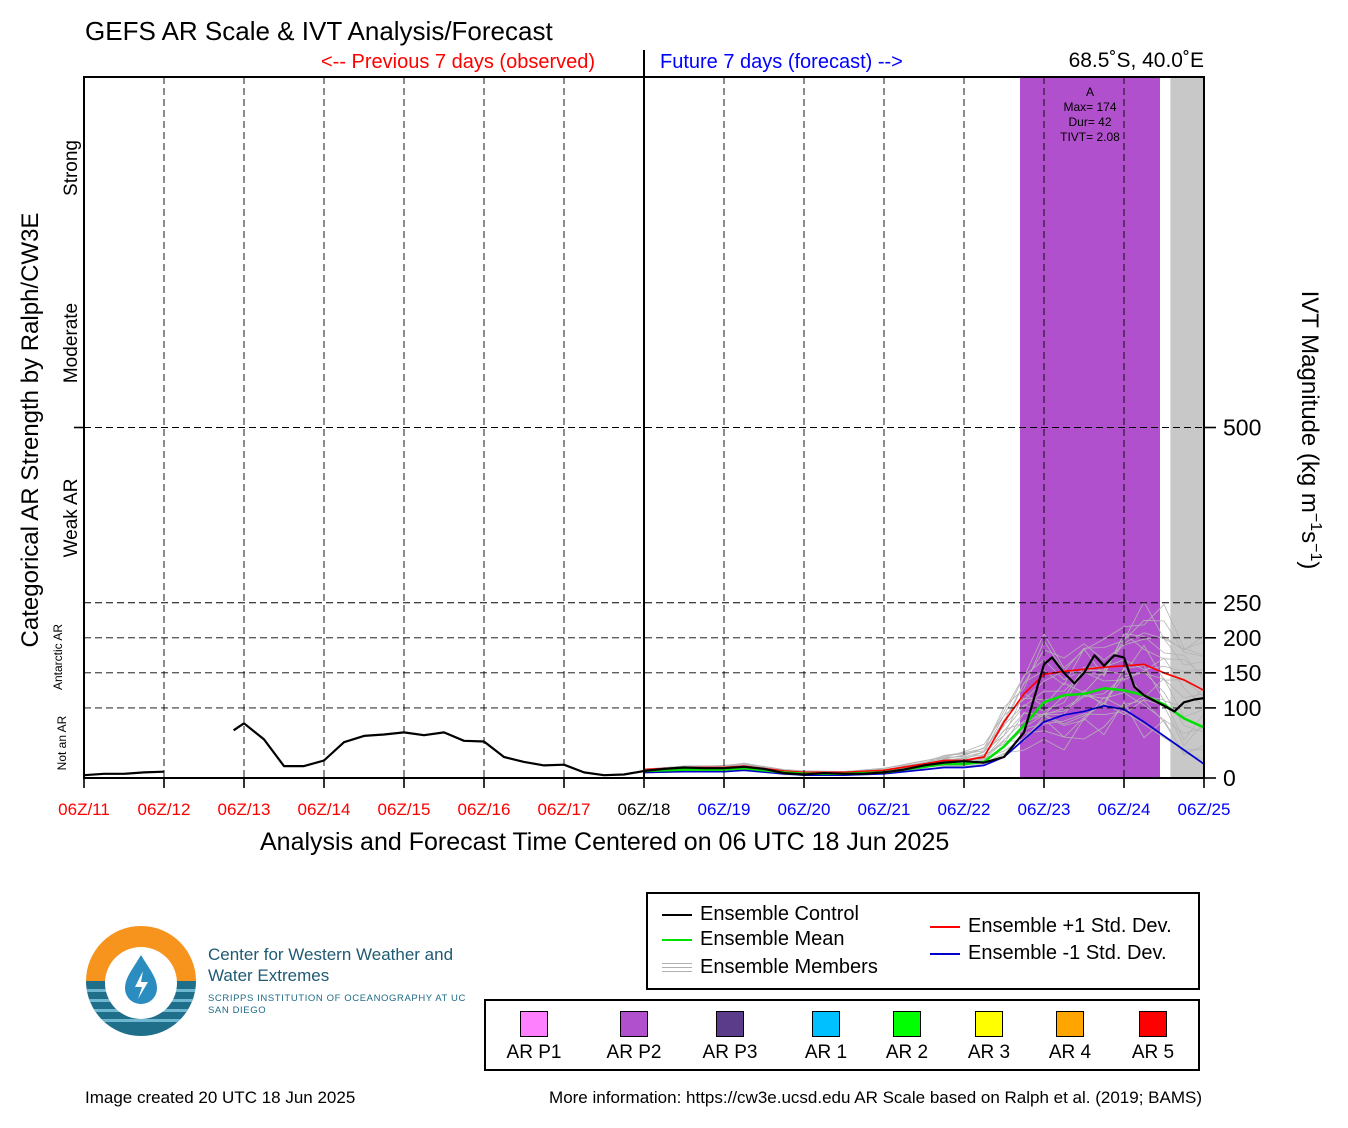 The height and width of the screenshot is (1128, 1348). What do you see at coordinates (945, 926) in the screenshot?
I see `legend-plus-sd-swatch` at bounding box center [945, 926].